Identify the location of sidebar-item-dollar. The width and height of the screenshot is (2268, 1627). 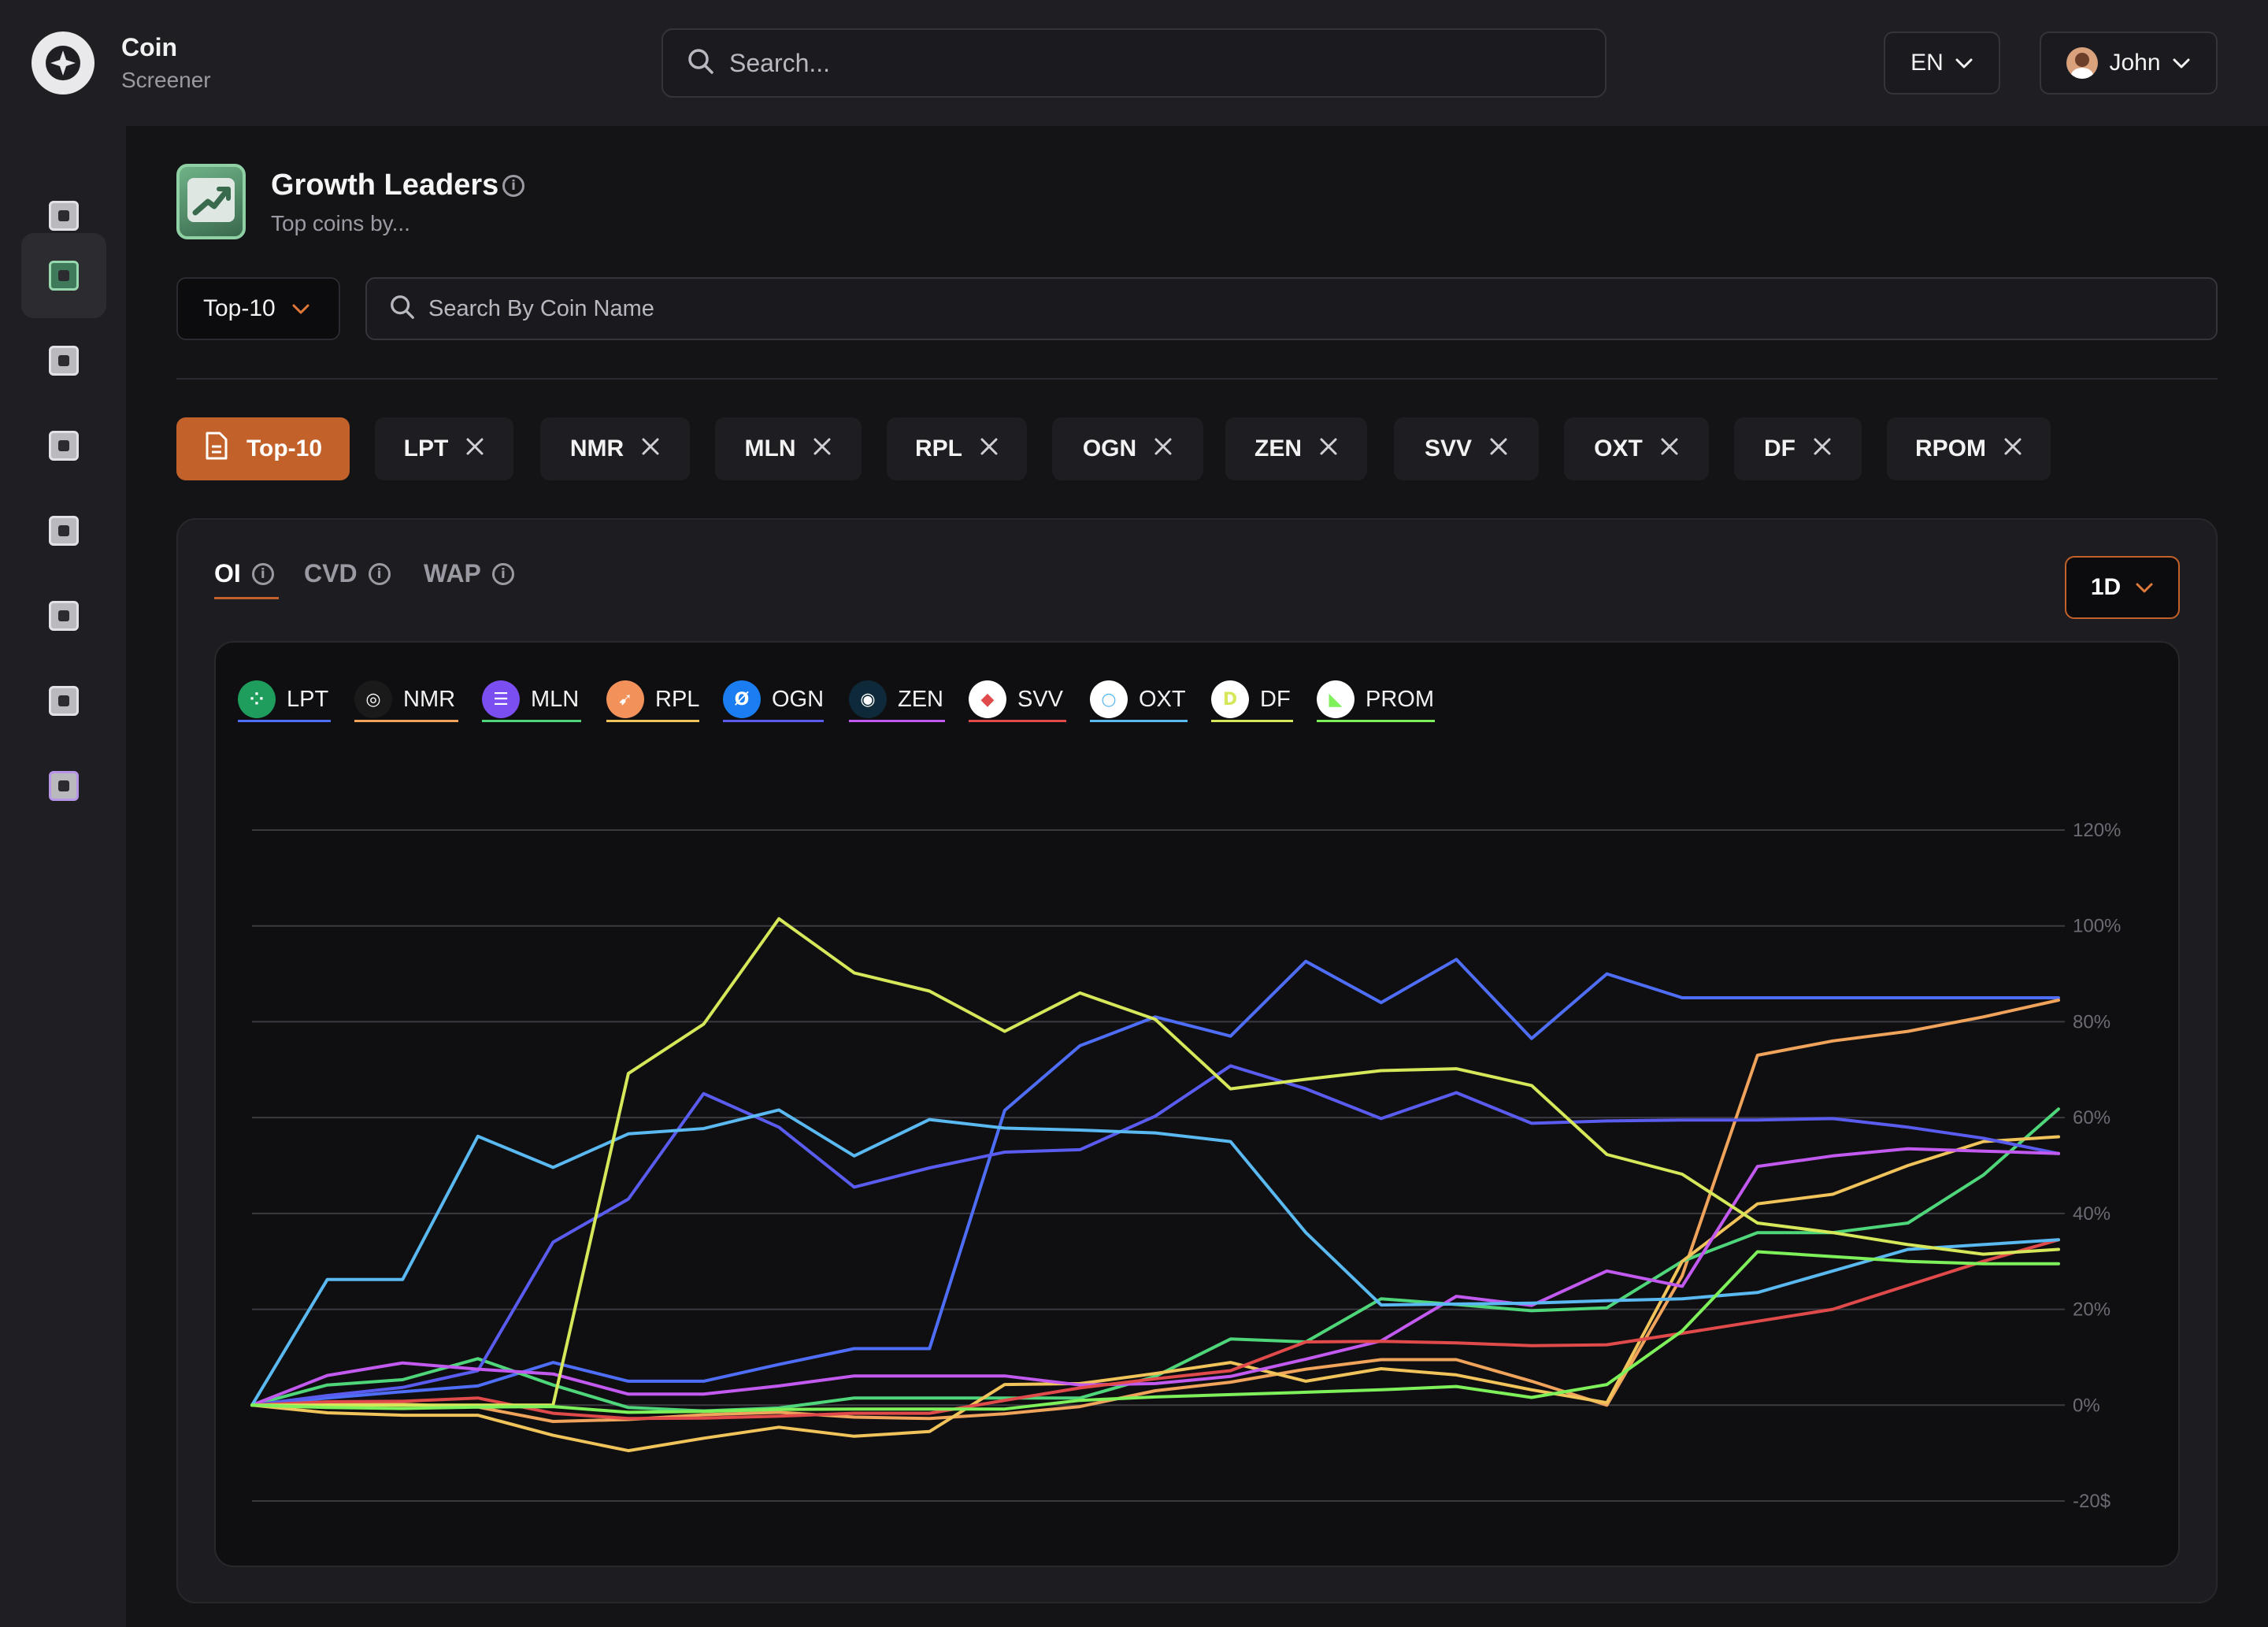
(63, 446).